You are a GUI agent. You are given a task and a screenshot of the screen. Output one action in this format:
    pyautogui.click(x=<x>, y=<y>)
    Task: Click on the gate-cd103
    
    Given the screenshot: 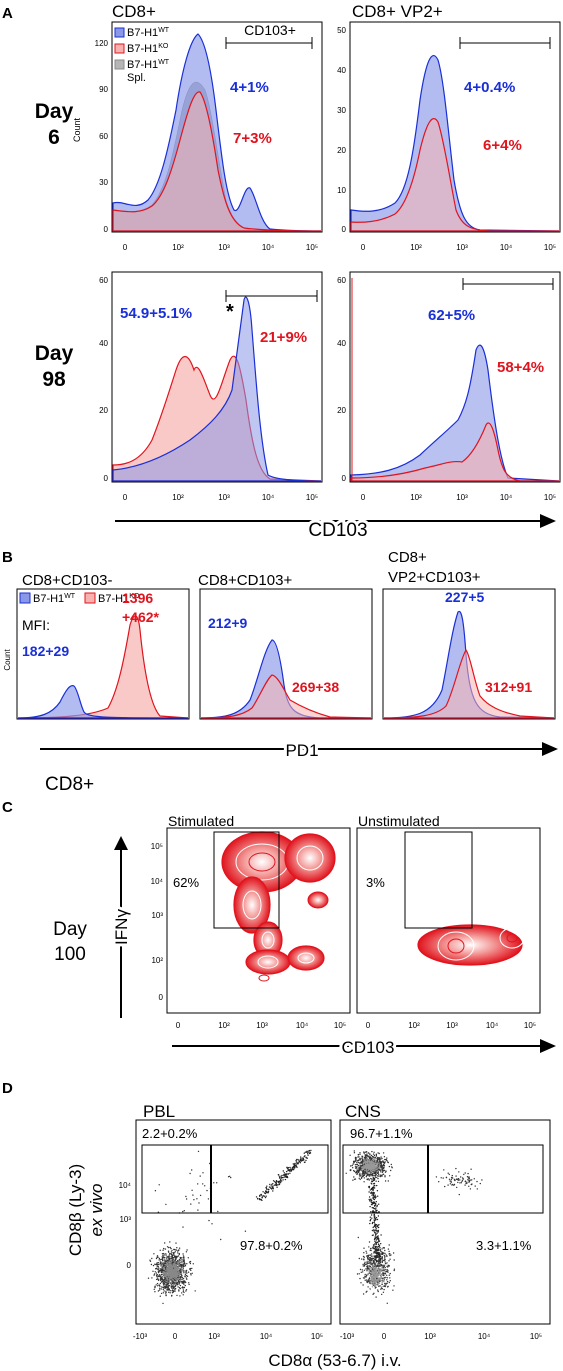 What is the action you would take?
    pyautogui.click(x=508, y=284)
    